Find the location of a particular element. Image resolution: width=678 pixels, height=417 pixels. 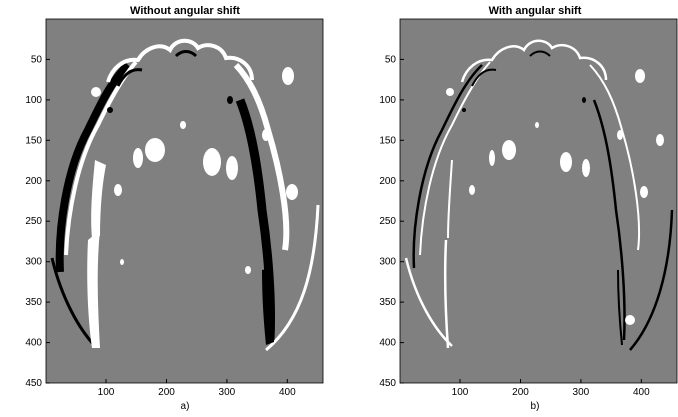

panel-a-right-root is located at coordinates (268, 306).